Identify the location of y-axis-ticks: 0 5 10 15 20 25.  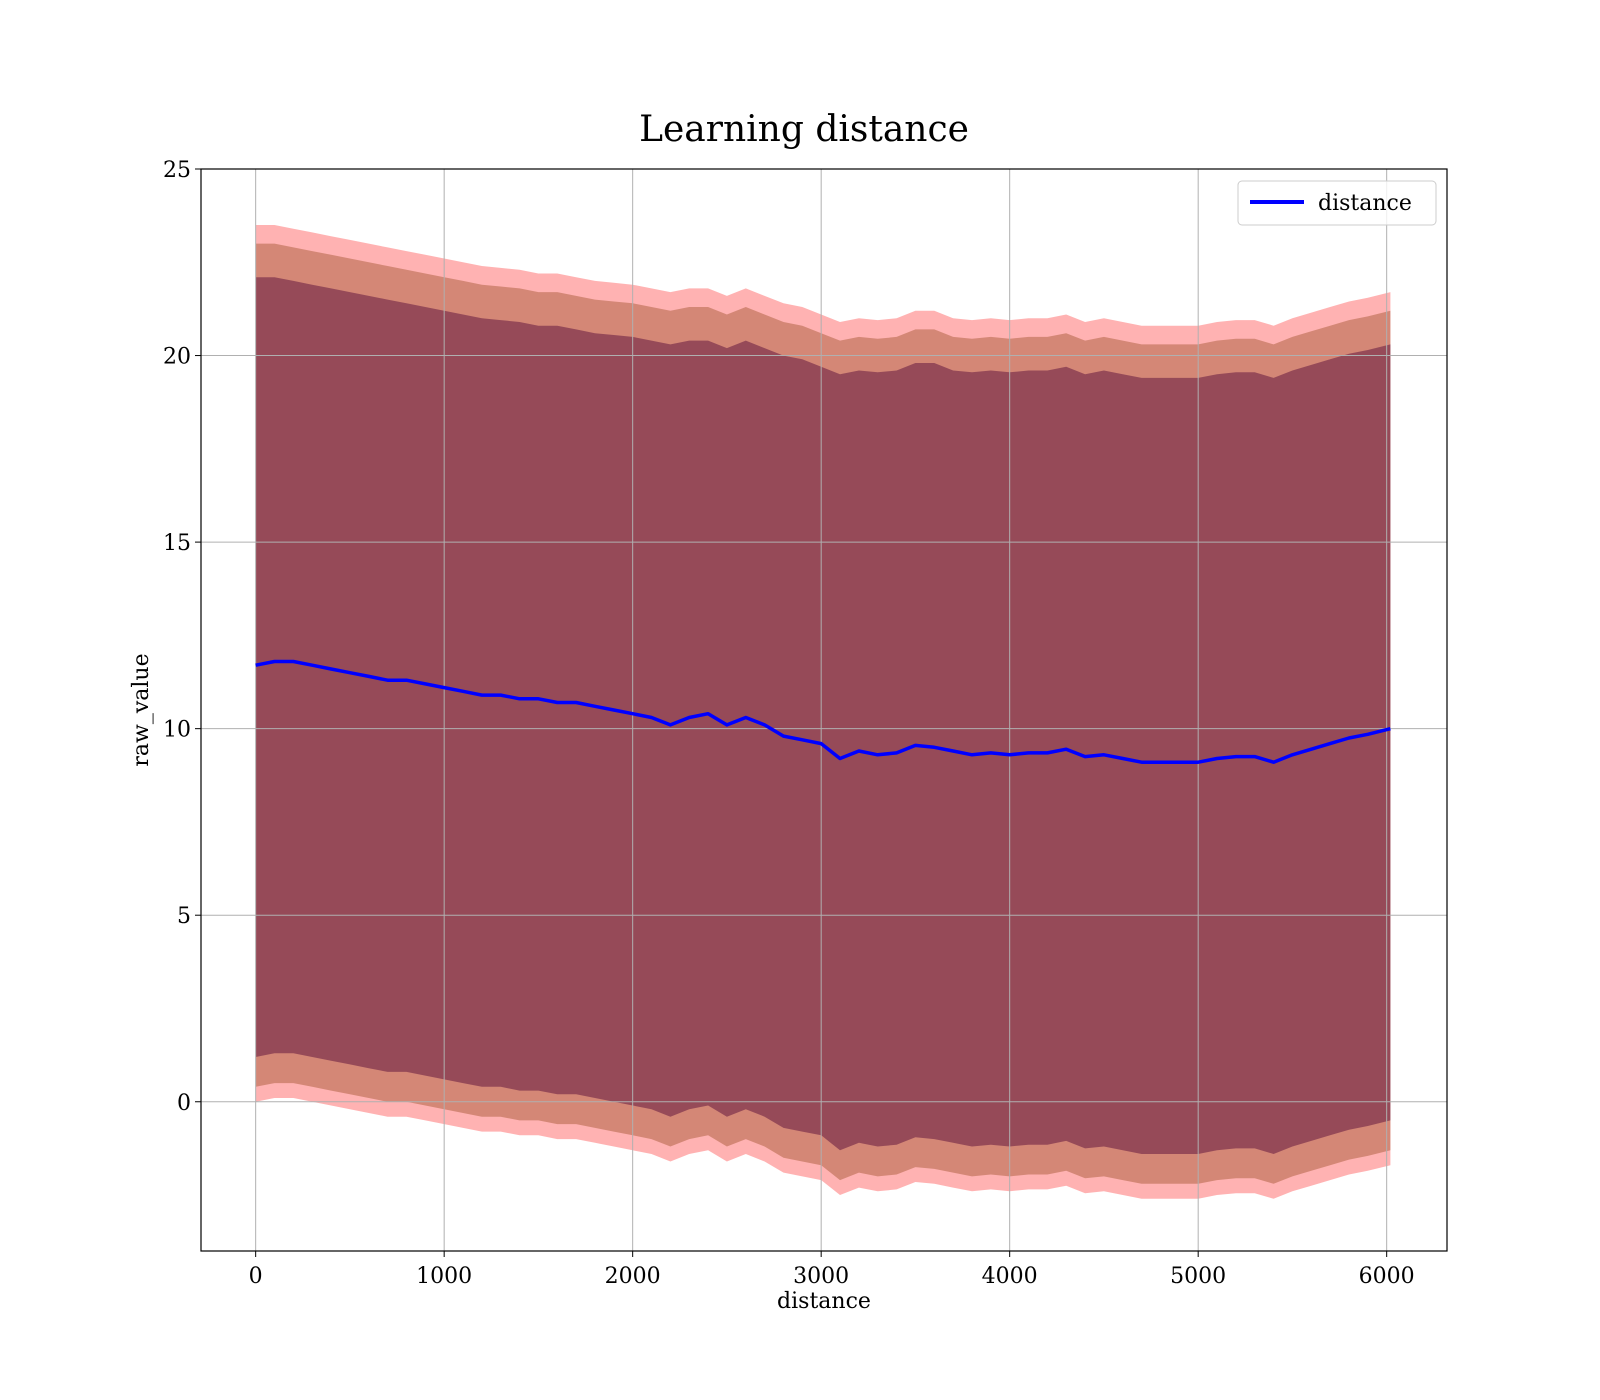
(182, 637).